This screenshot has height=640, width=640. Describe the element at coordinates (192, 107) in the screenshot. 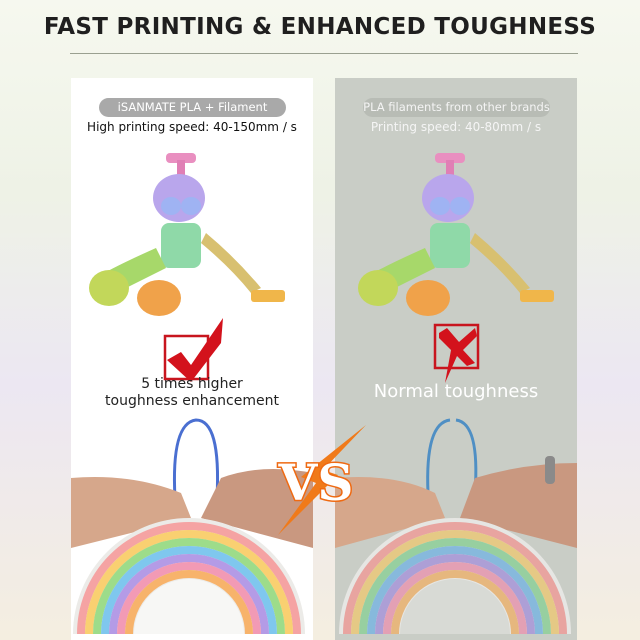

I see `brand-badge: iSANMATE PLA + Filament` at that location.